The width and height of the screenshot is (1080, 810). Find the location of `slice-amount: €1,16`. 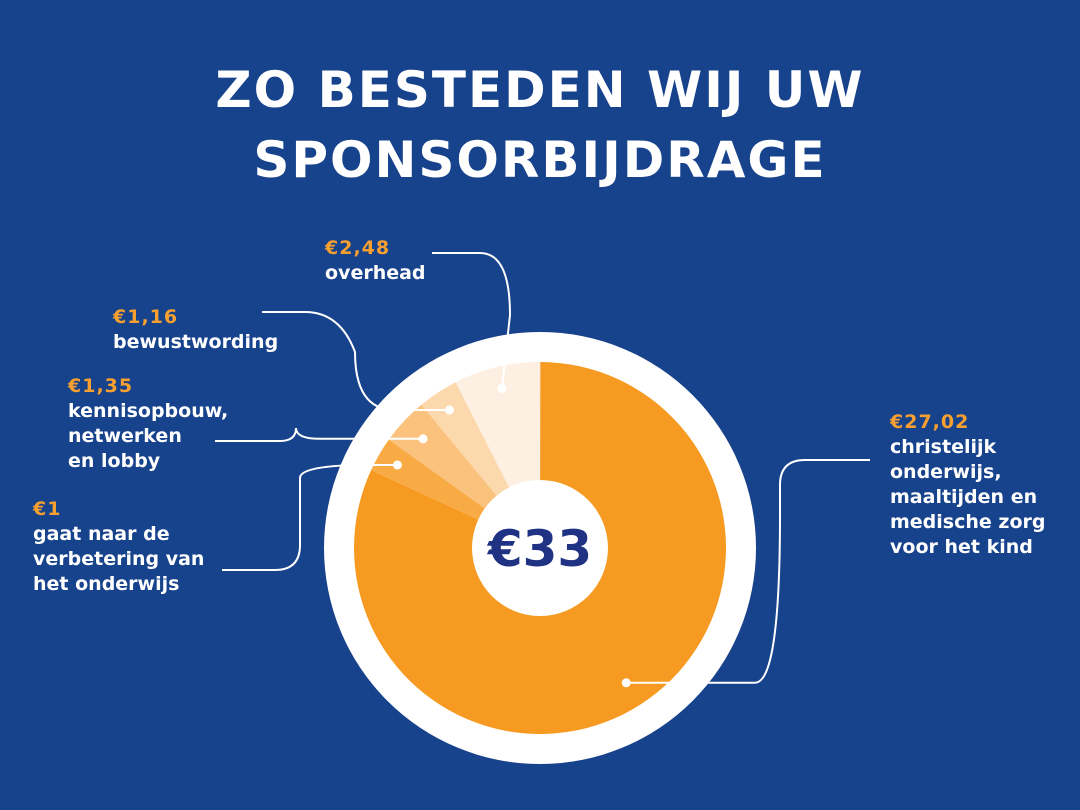

slice-amount: €1,16 is located at coordinates (146, 317).